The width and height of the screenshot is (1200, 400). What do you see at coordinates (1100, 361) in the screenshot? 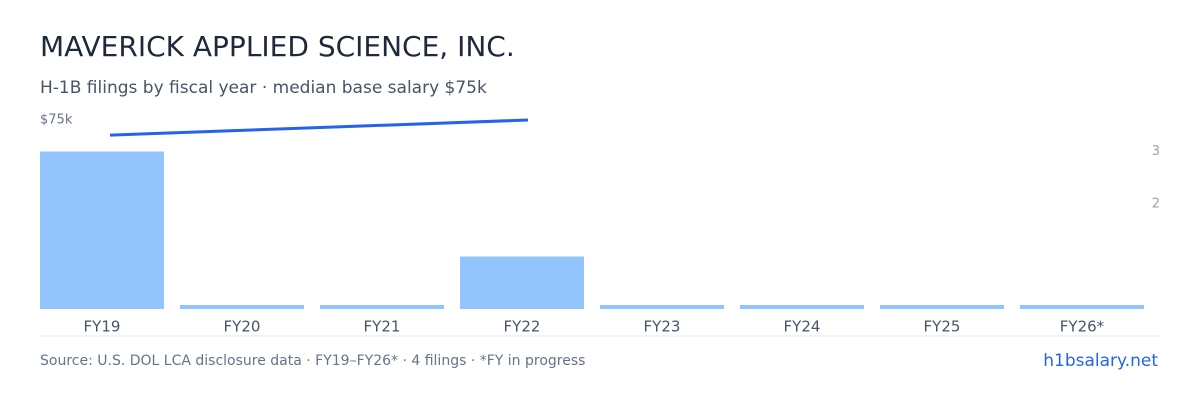
I see `brand-link: h1bsalary.net` at bounding box center [1100, 361].